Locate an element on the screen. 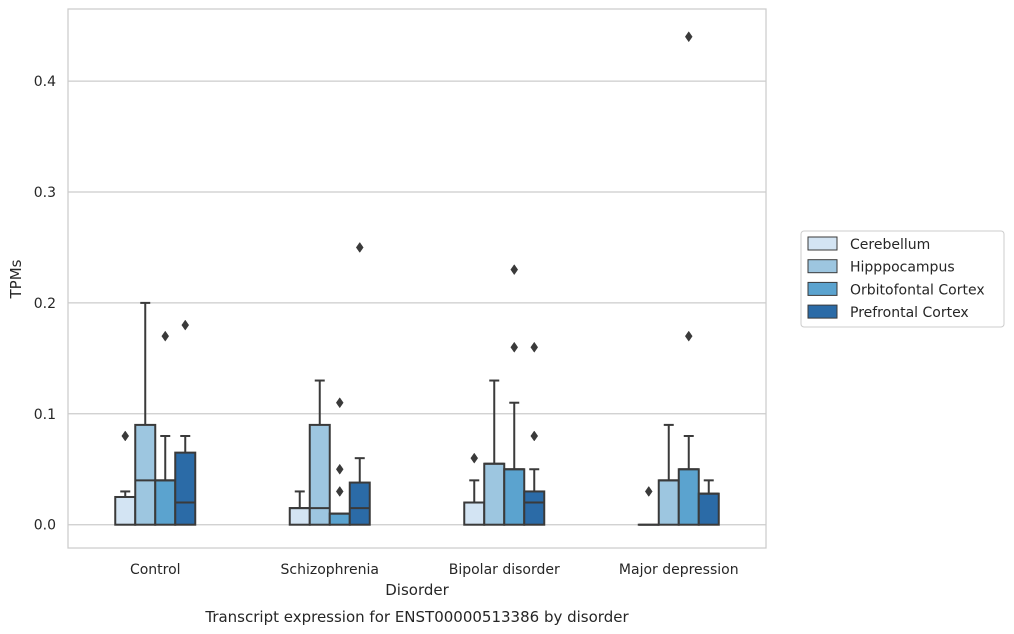 The width and height of the screenshot is (1014, 634). legend-label: Hipppocampus is located at coordinates (902, 268).